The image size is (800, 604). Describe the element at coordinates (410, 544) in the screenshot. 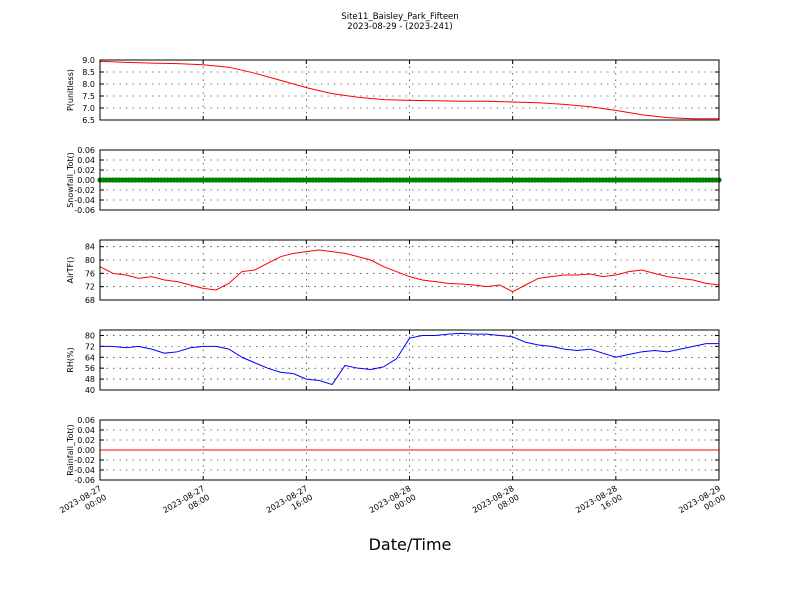

I see `x-axis-label: Date/Time` at that location.